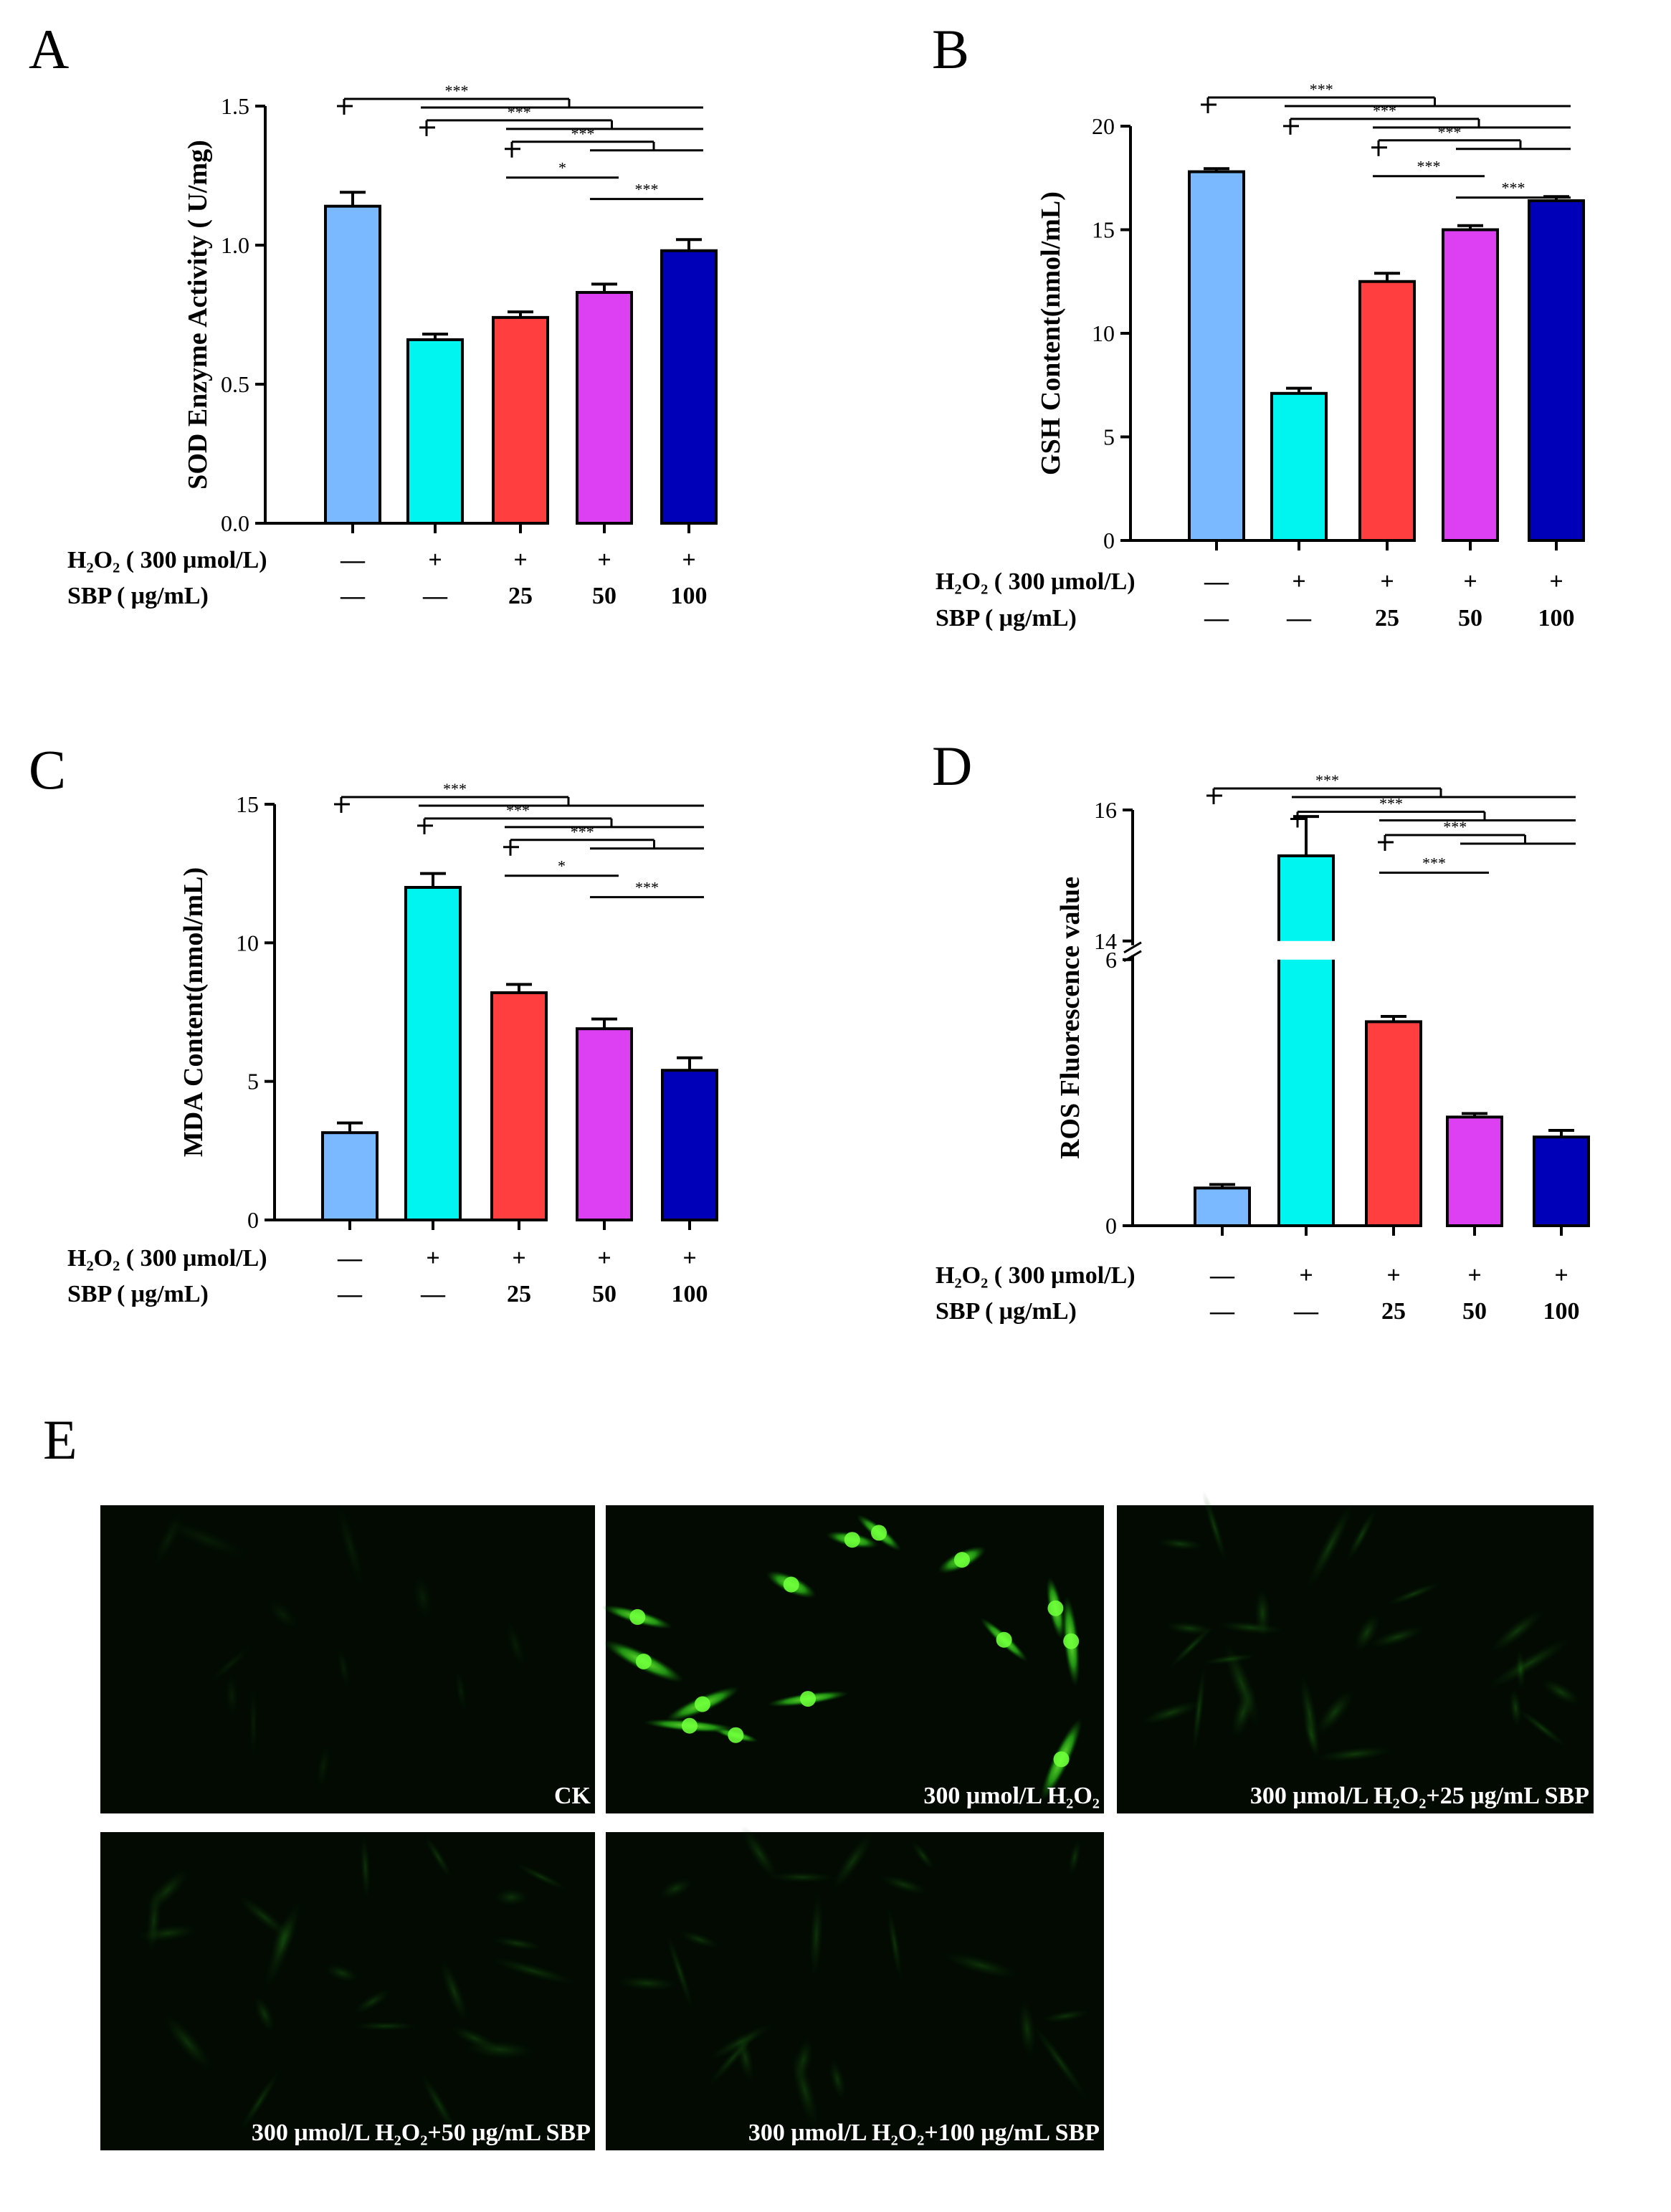  What do you see at coordinates (1109, 437) in the screenshot?
I see `y-tick-label: 5` at bounding box center [1109, 437].